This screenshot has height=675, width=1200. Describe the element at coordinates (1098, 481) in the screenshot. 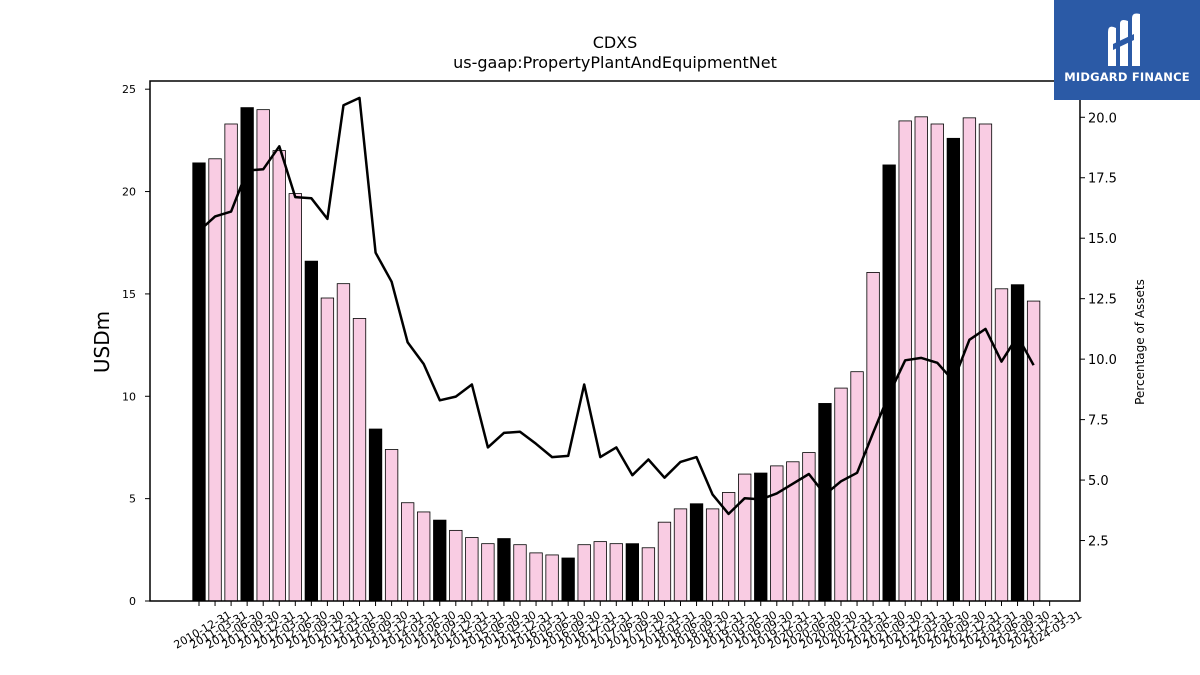

I see `y2-tick-label: 5.0` at that location.